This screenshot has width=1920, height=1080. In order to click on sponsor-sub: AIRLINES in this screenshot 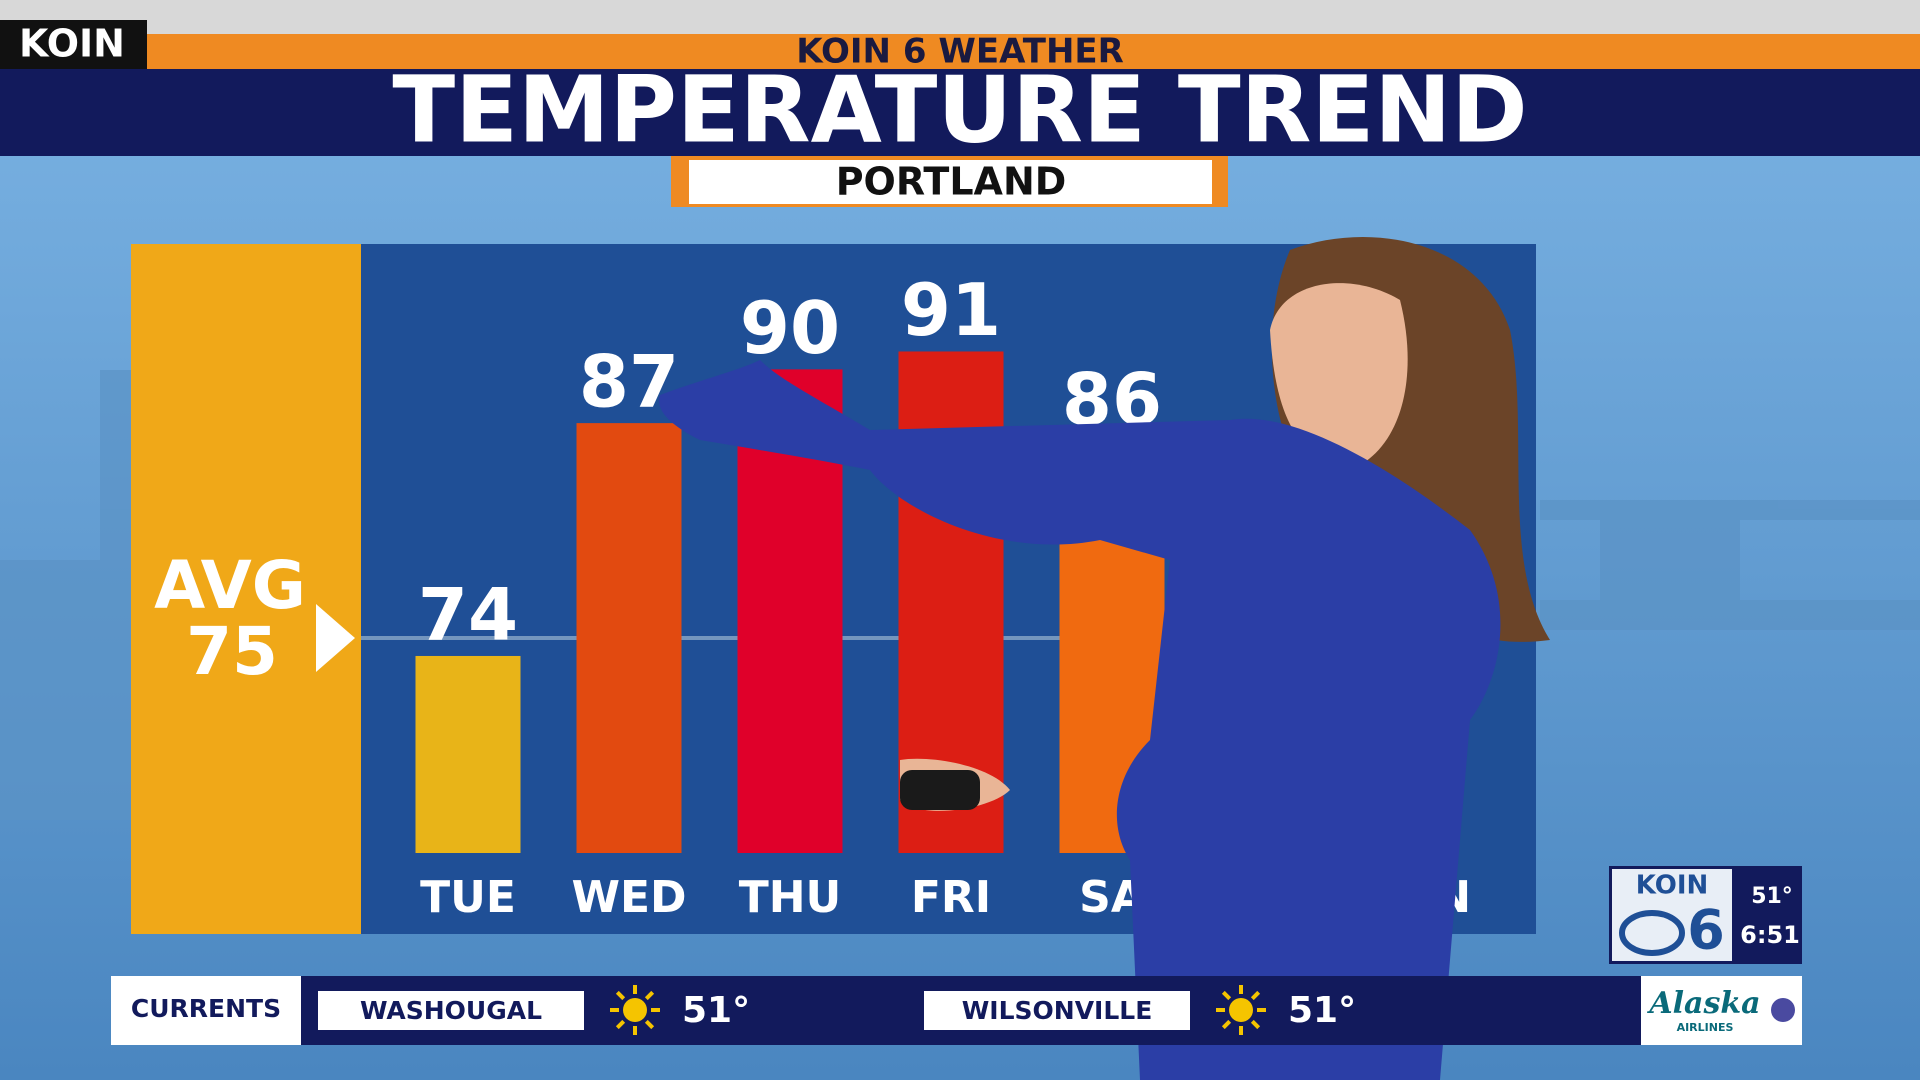, I will do `click(1705, 1027)`.